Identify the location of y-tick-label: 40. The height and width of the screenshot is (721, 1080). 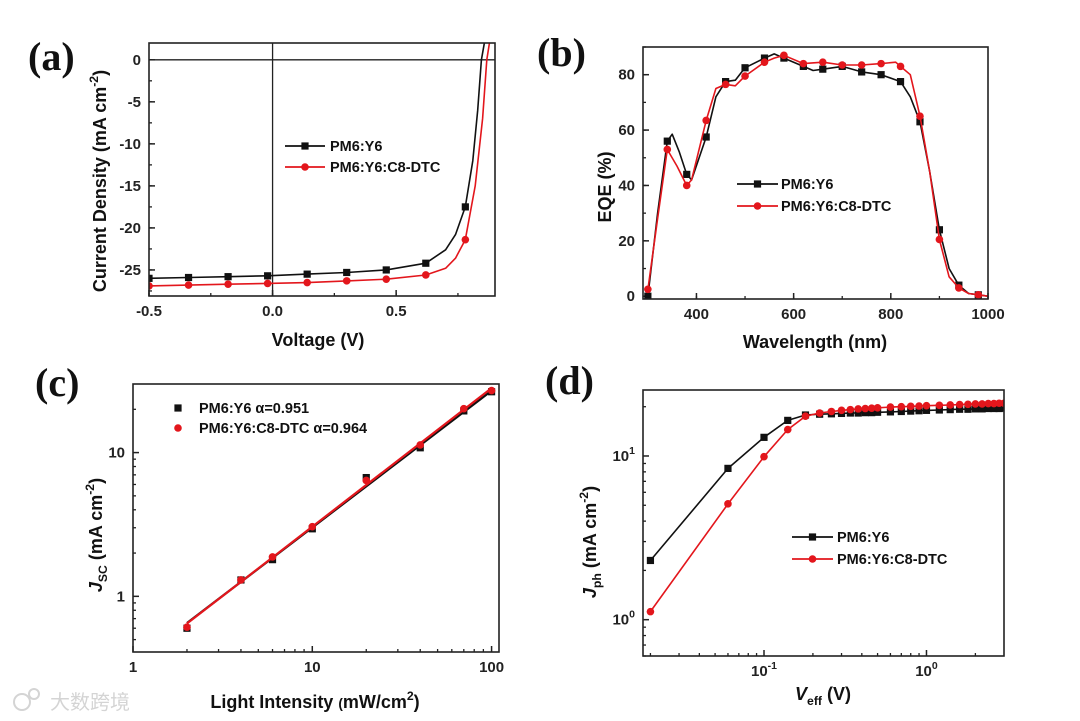
(626, 185).